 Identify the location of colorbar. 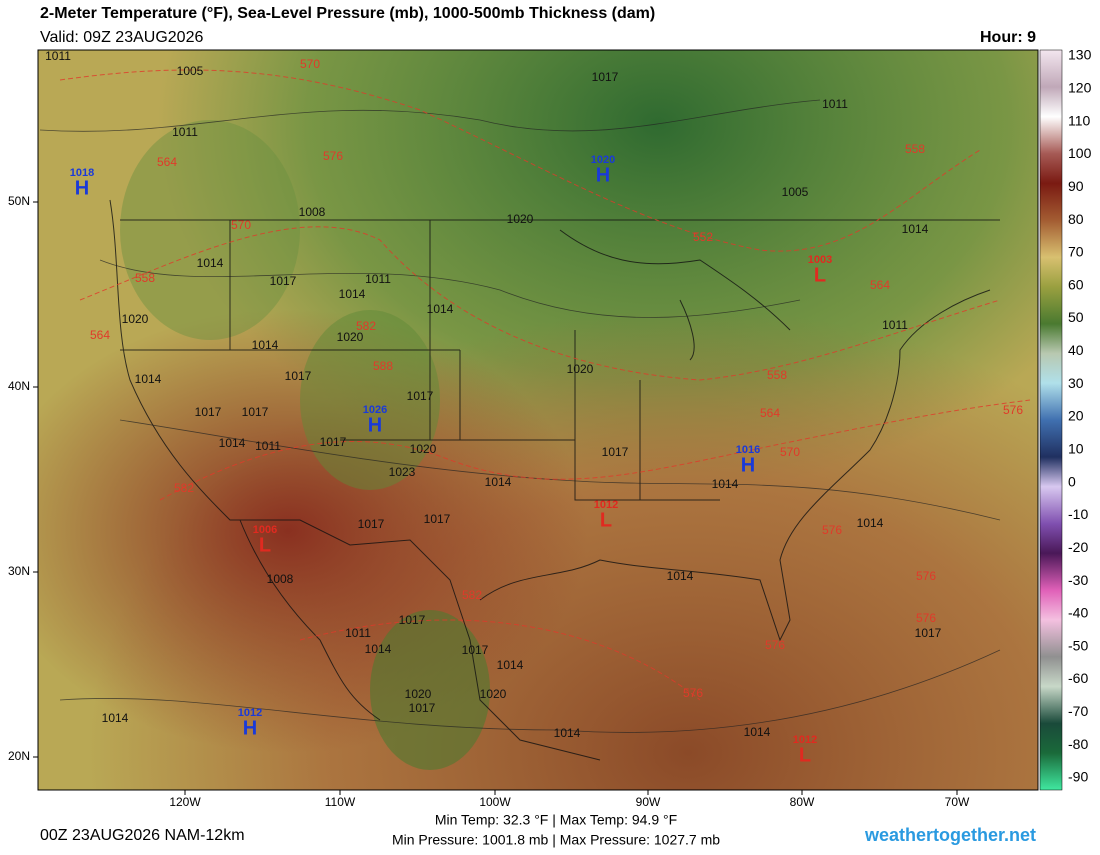
(1051, 420).